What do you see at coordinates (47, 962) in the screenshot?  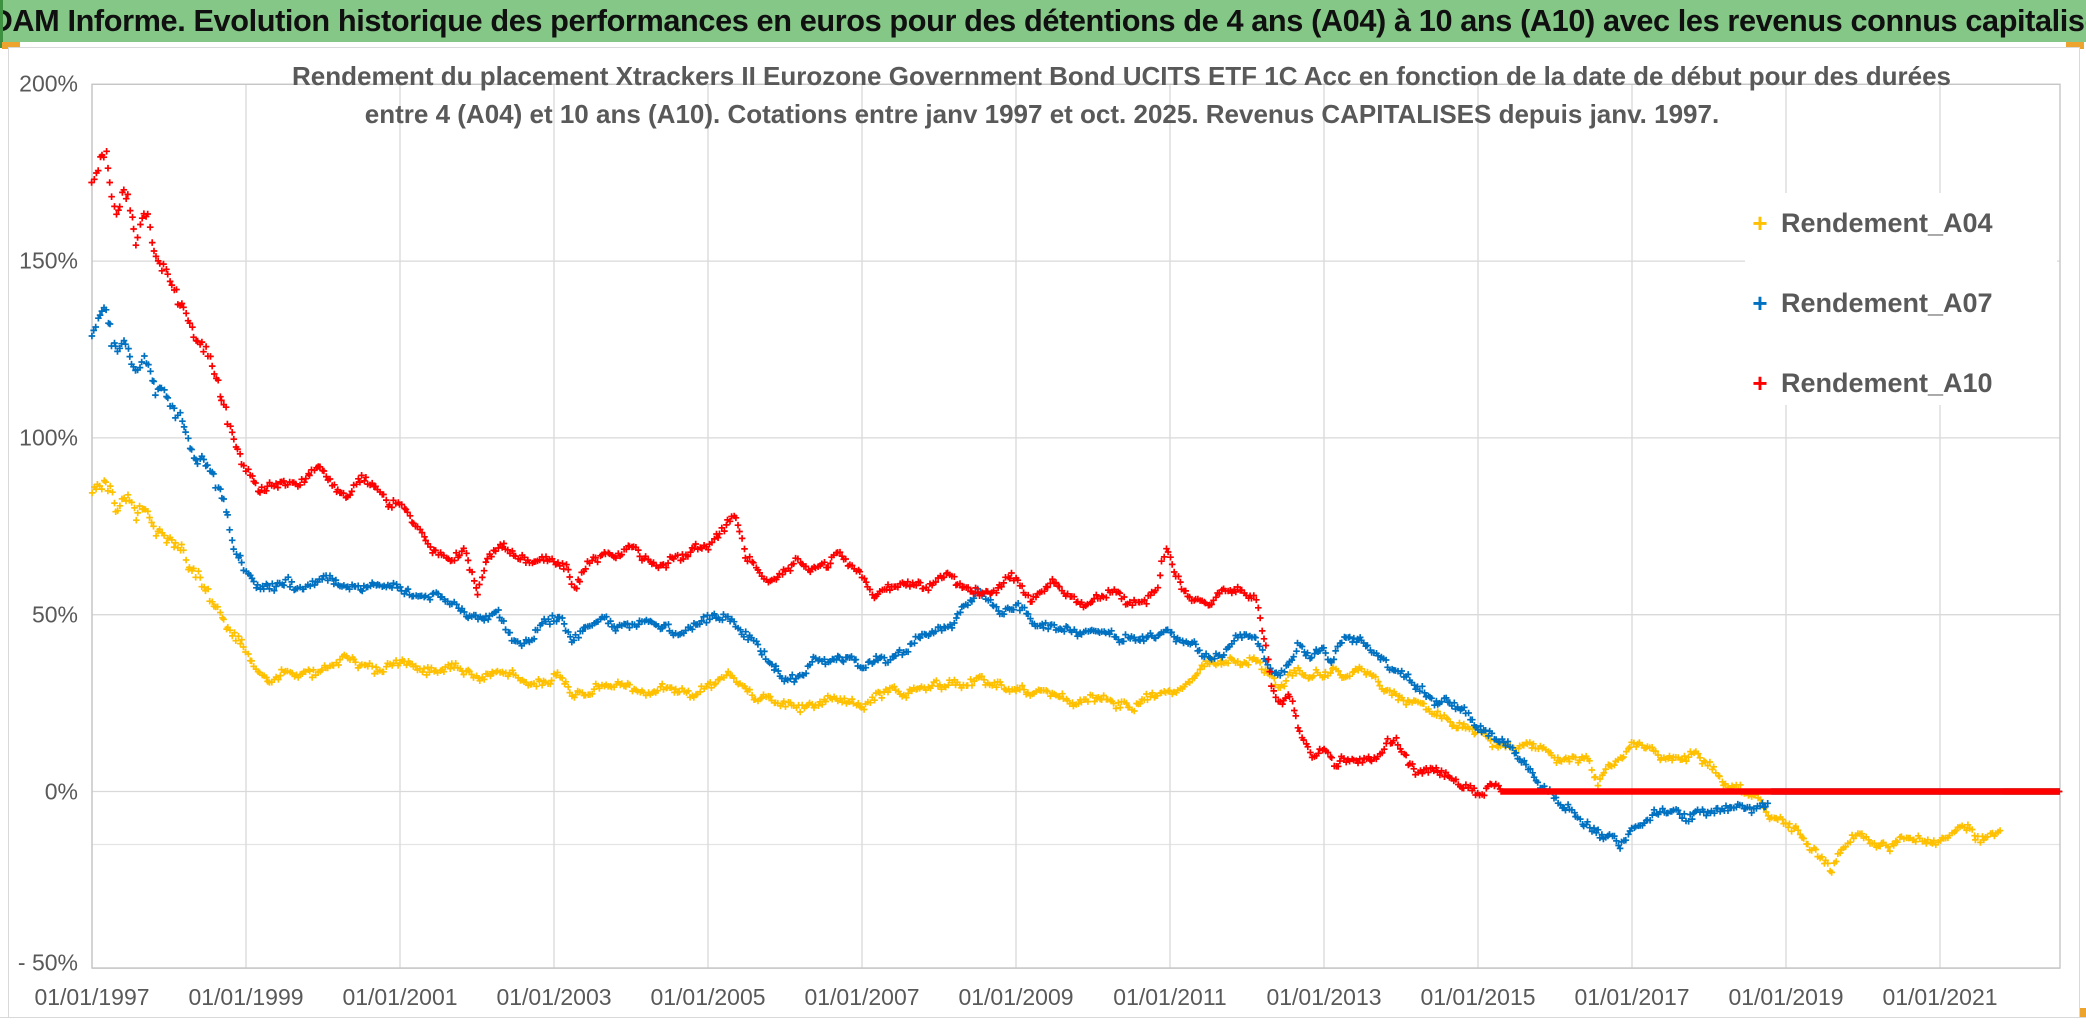 I see `y-tick-label: - 50%` at bounding box center [47, 962].